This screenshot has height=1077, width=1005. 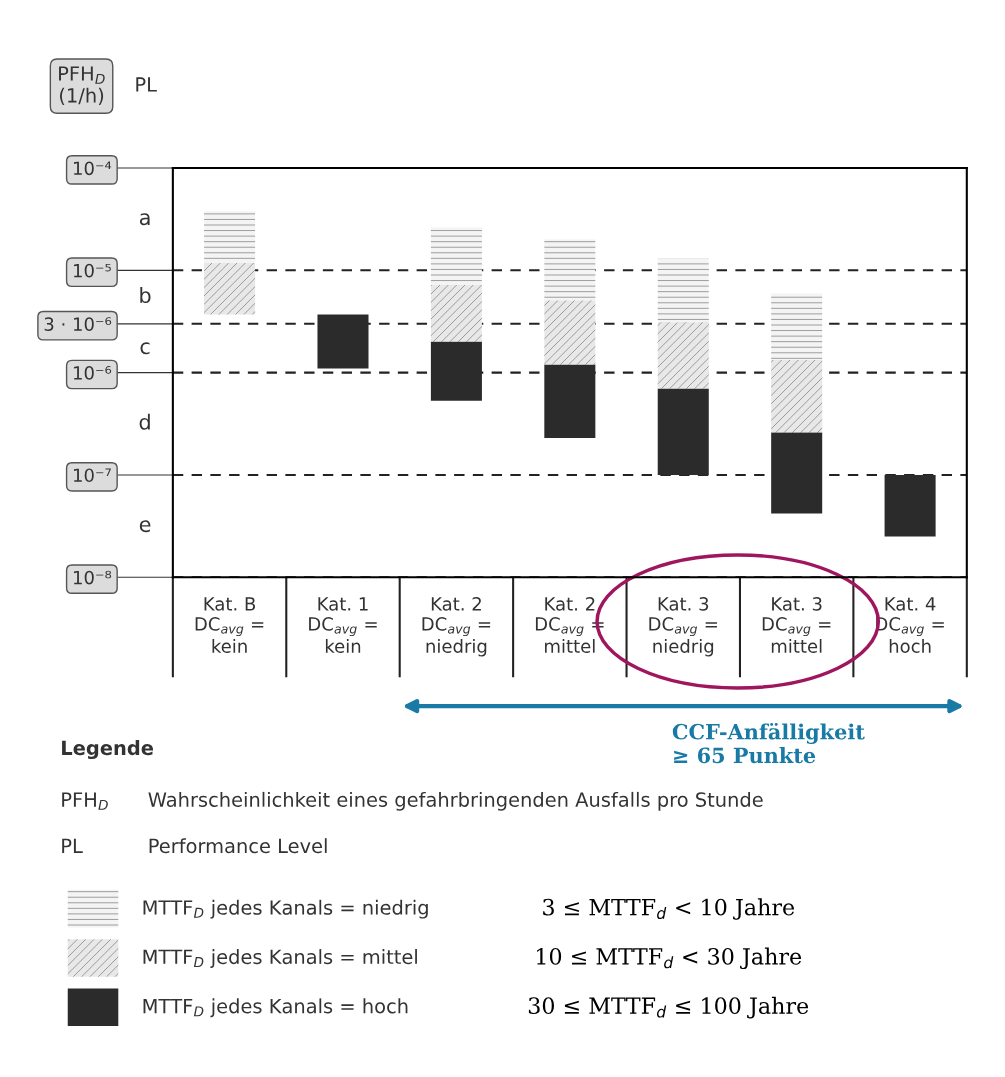 What do you see at coordinates (768, 743) in the screenshot?
I see `text: CCF-Anfälligkeit ≥ 65 Punkte` at bounding box center [768, 743].